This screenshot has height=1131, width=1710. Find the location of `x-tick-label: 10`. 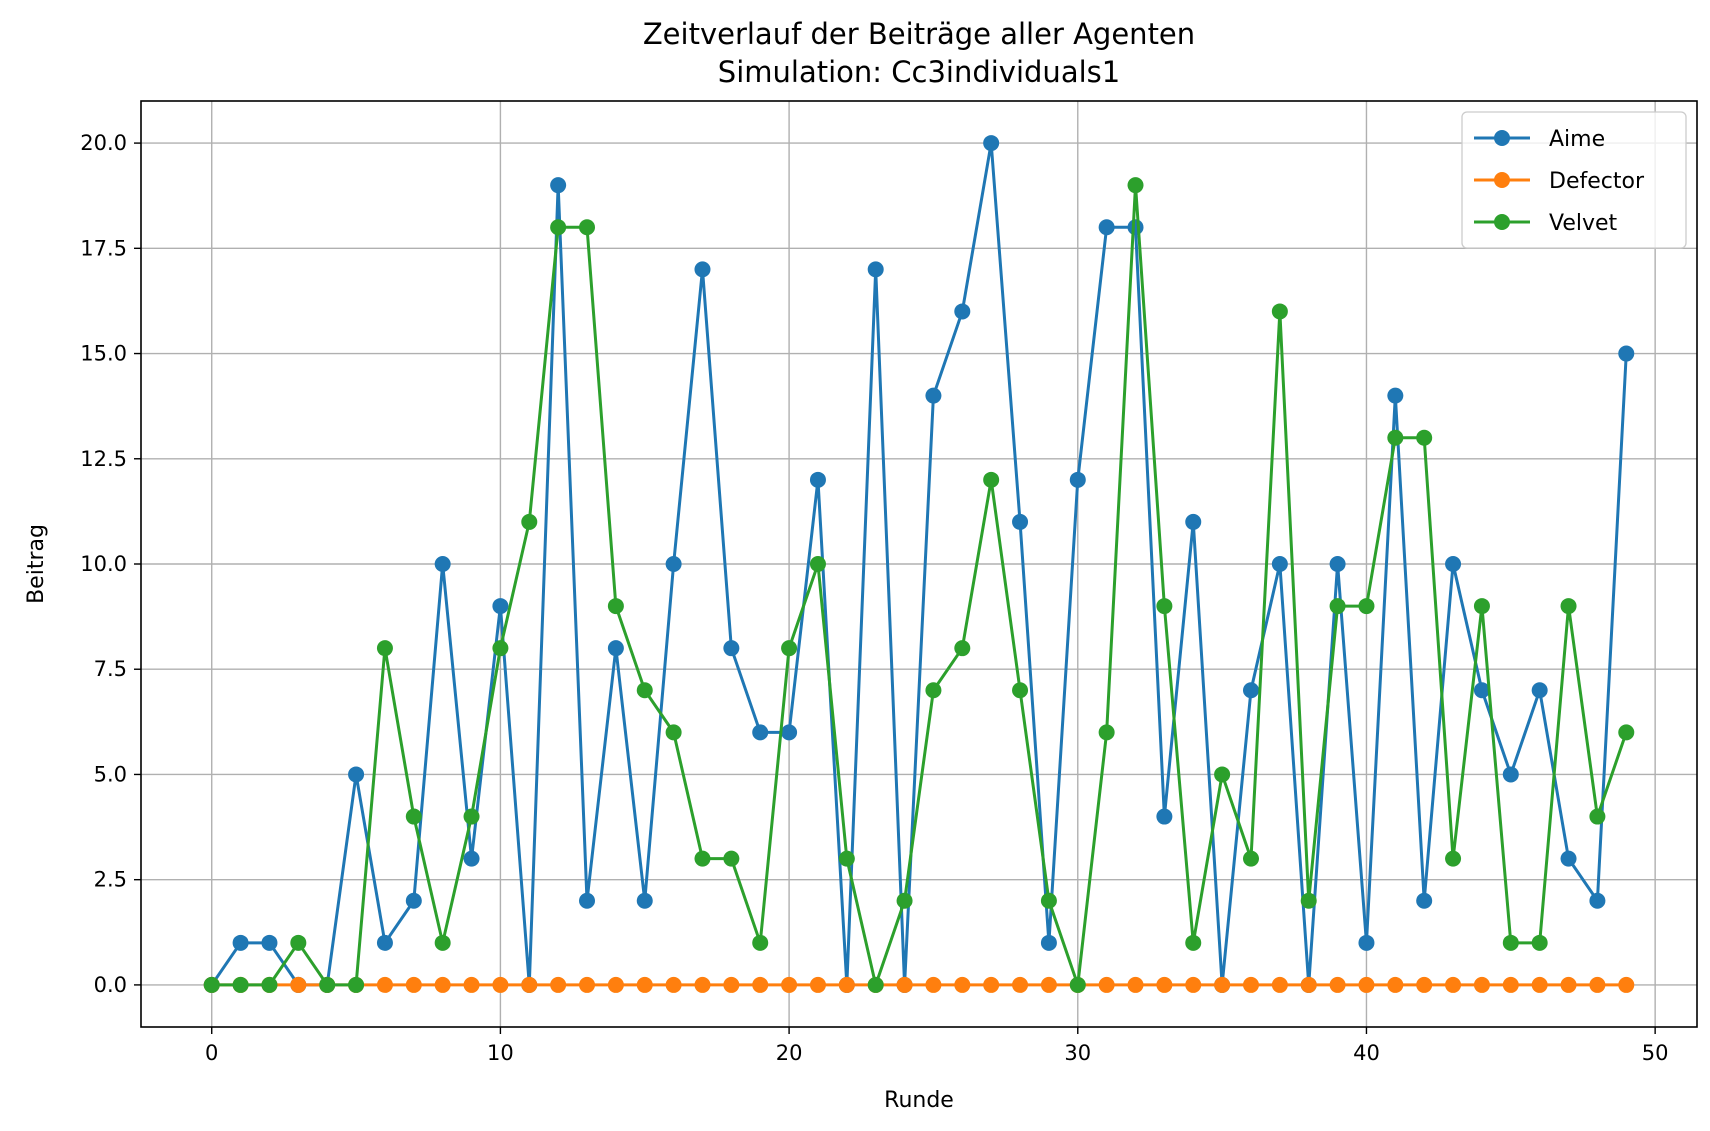

x-tick-label: 10 is located at coordinates (500, 1053).